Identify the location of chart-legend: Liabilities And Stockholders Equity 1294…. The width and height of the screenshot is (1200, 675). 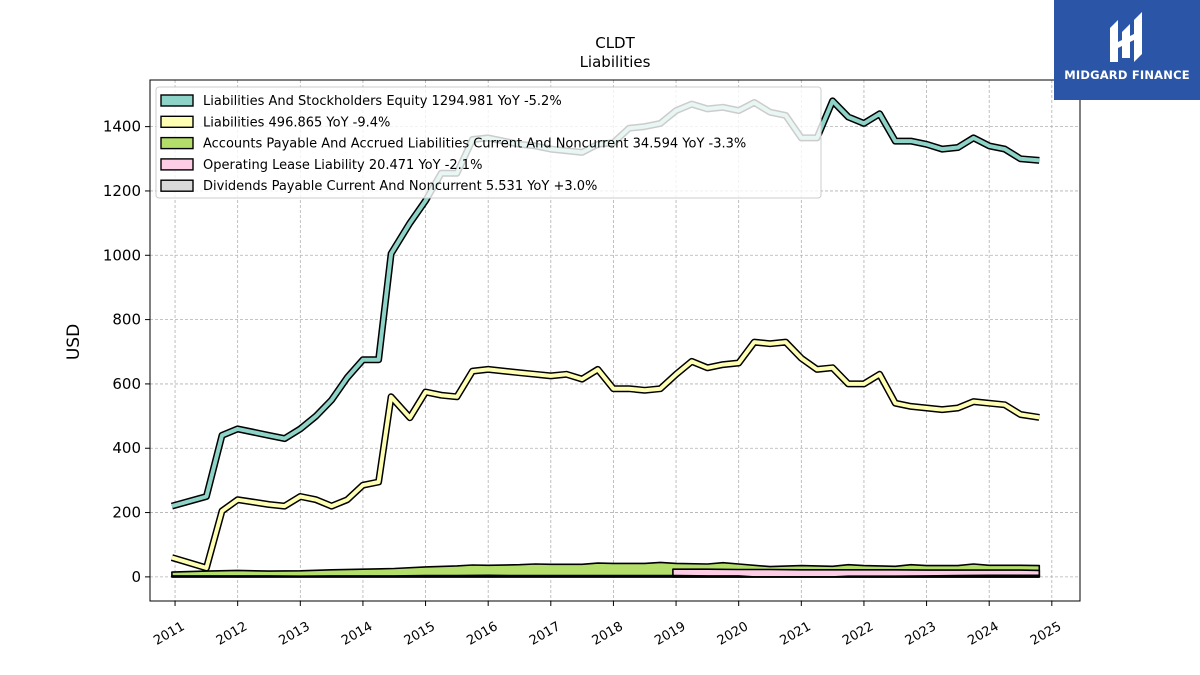
(488, 142).